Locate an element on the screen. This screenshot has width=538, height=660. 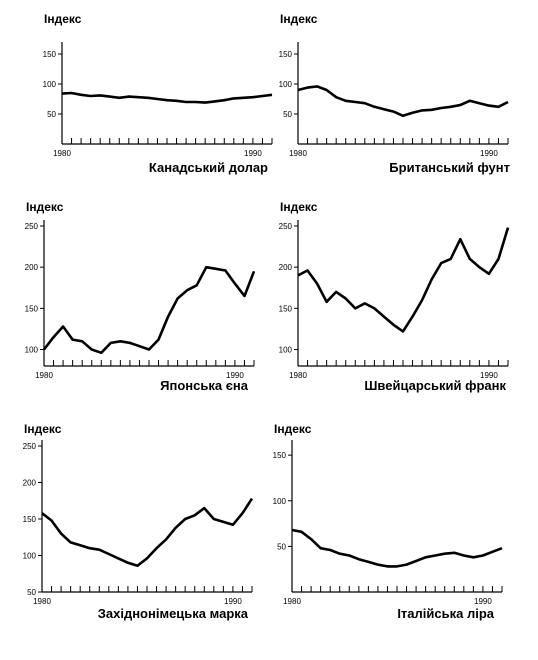
chart-caption: Західнонімецька марка is located at coordinates (172, 613).